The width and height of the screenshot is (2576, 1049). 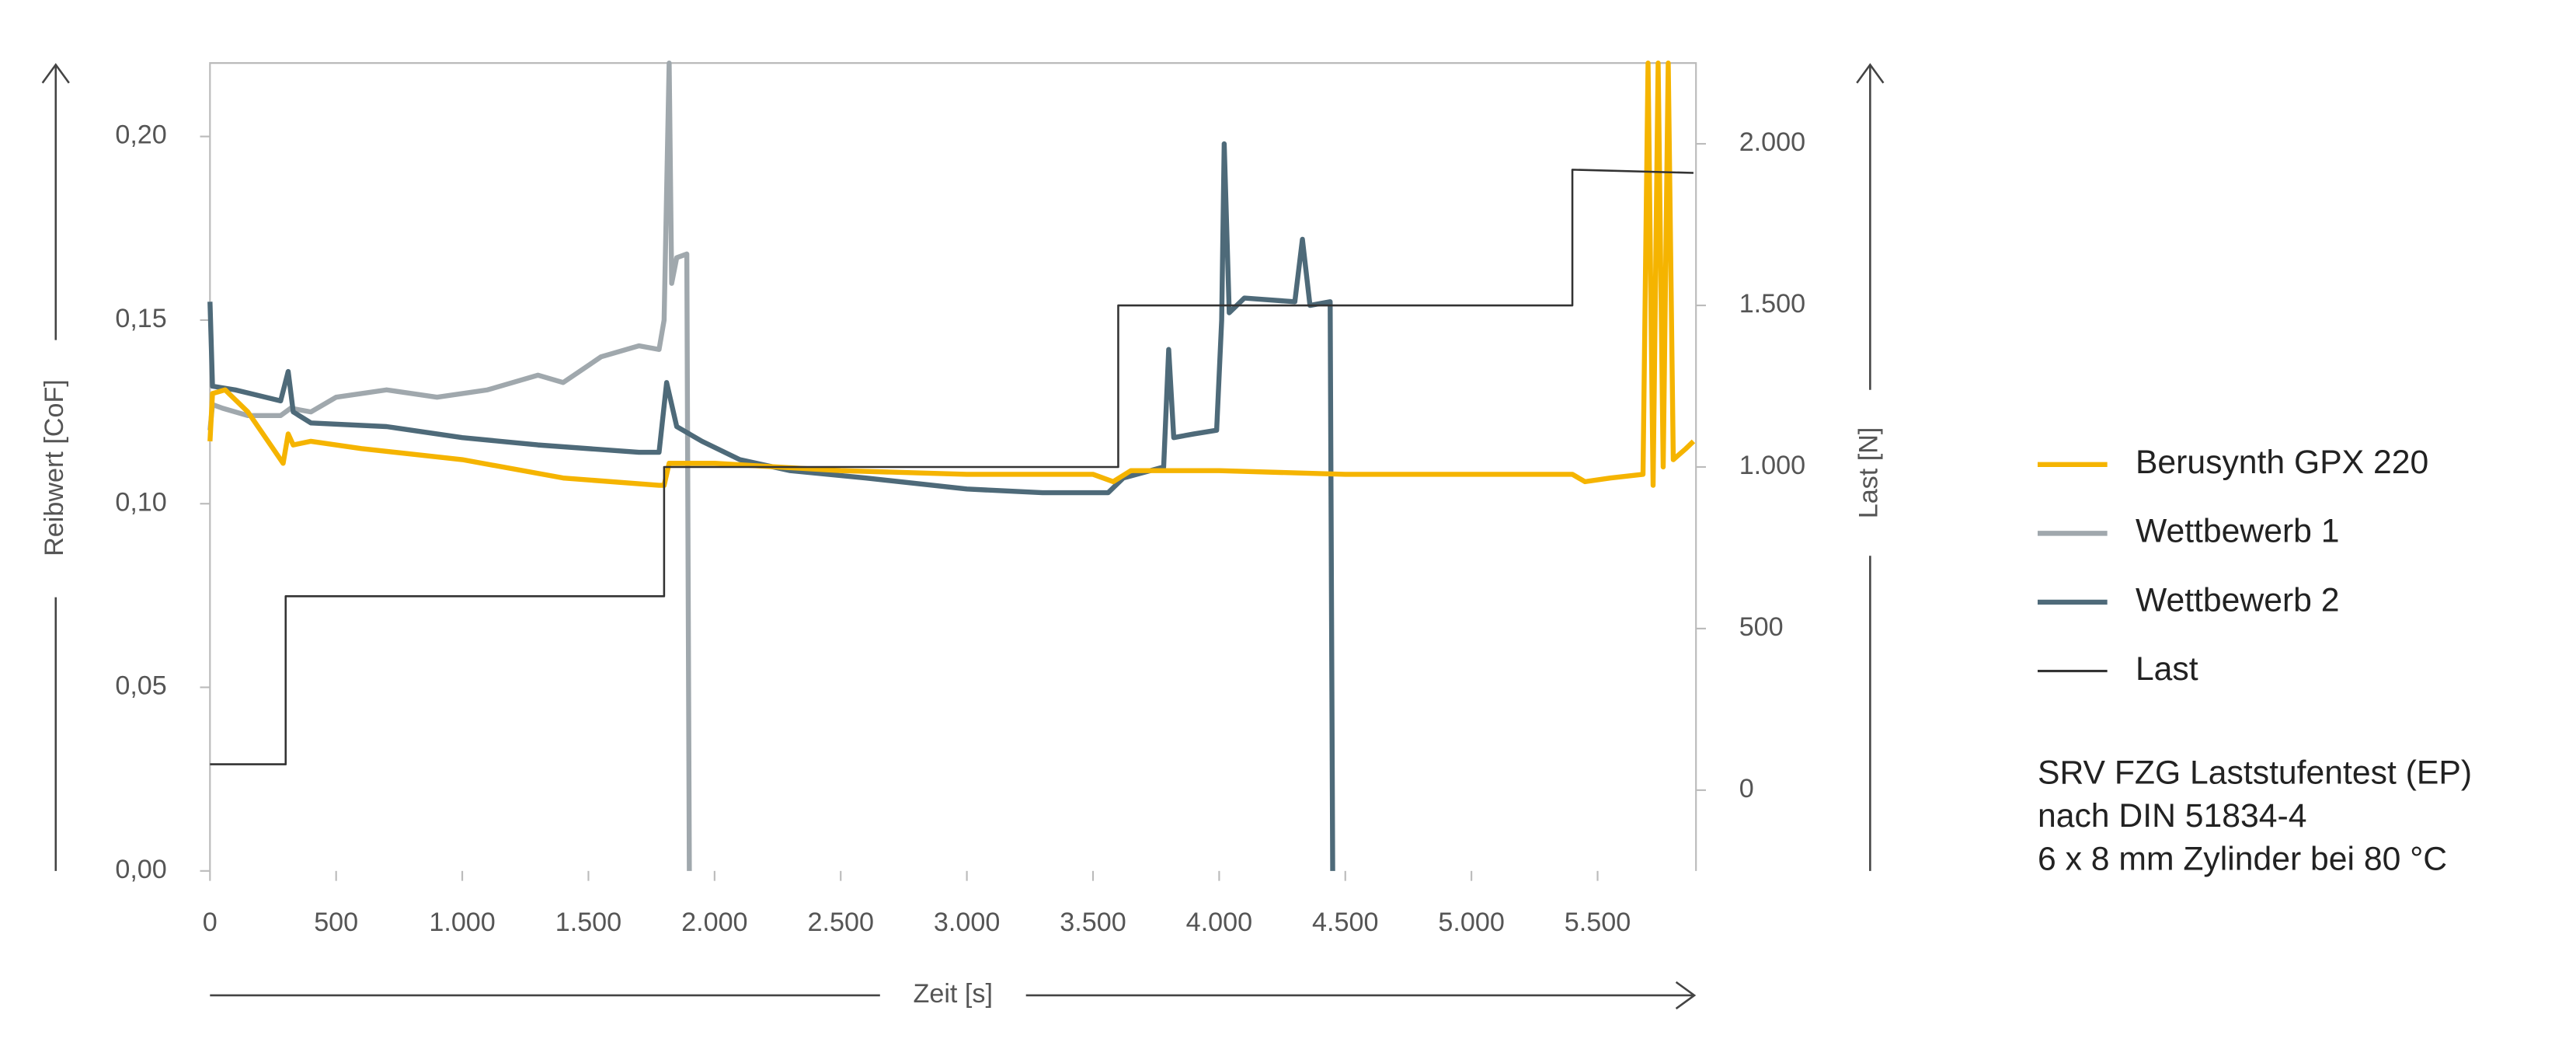 What do you see at coordinates (1345, 922) in the screenshot?
I see `x-tick-label: 4.500` at bounding box center [1345, 922].